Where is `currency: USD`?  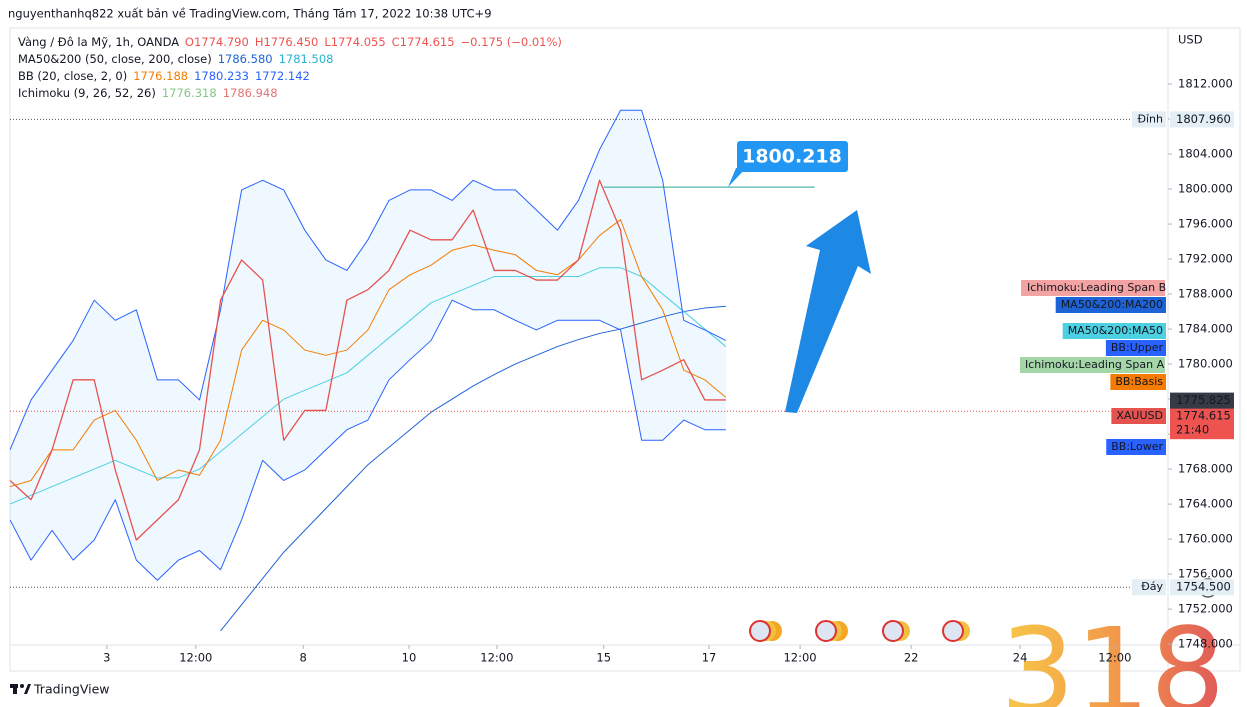
currency: USD is located at coordinates (1190, 40).